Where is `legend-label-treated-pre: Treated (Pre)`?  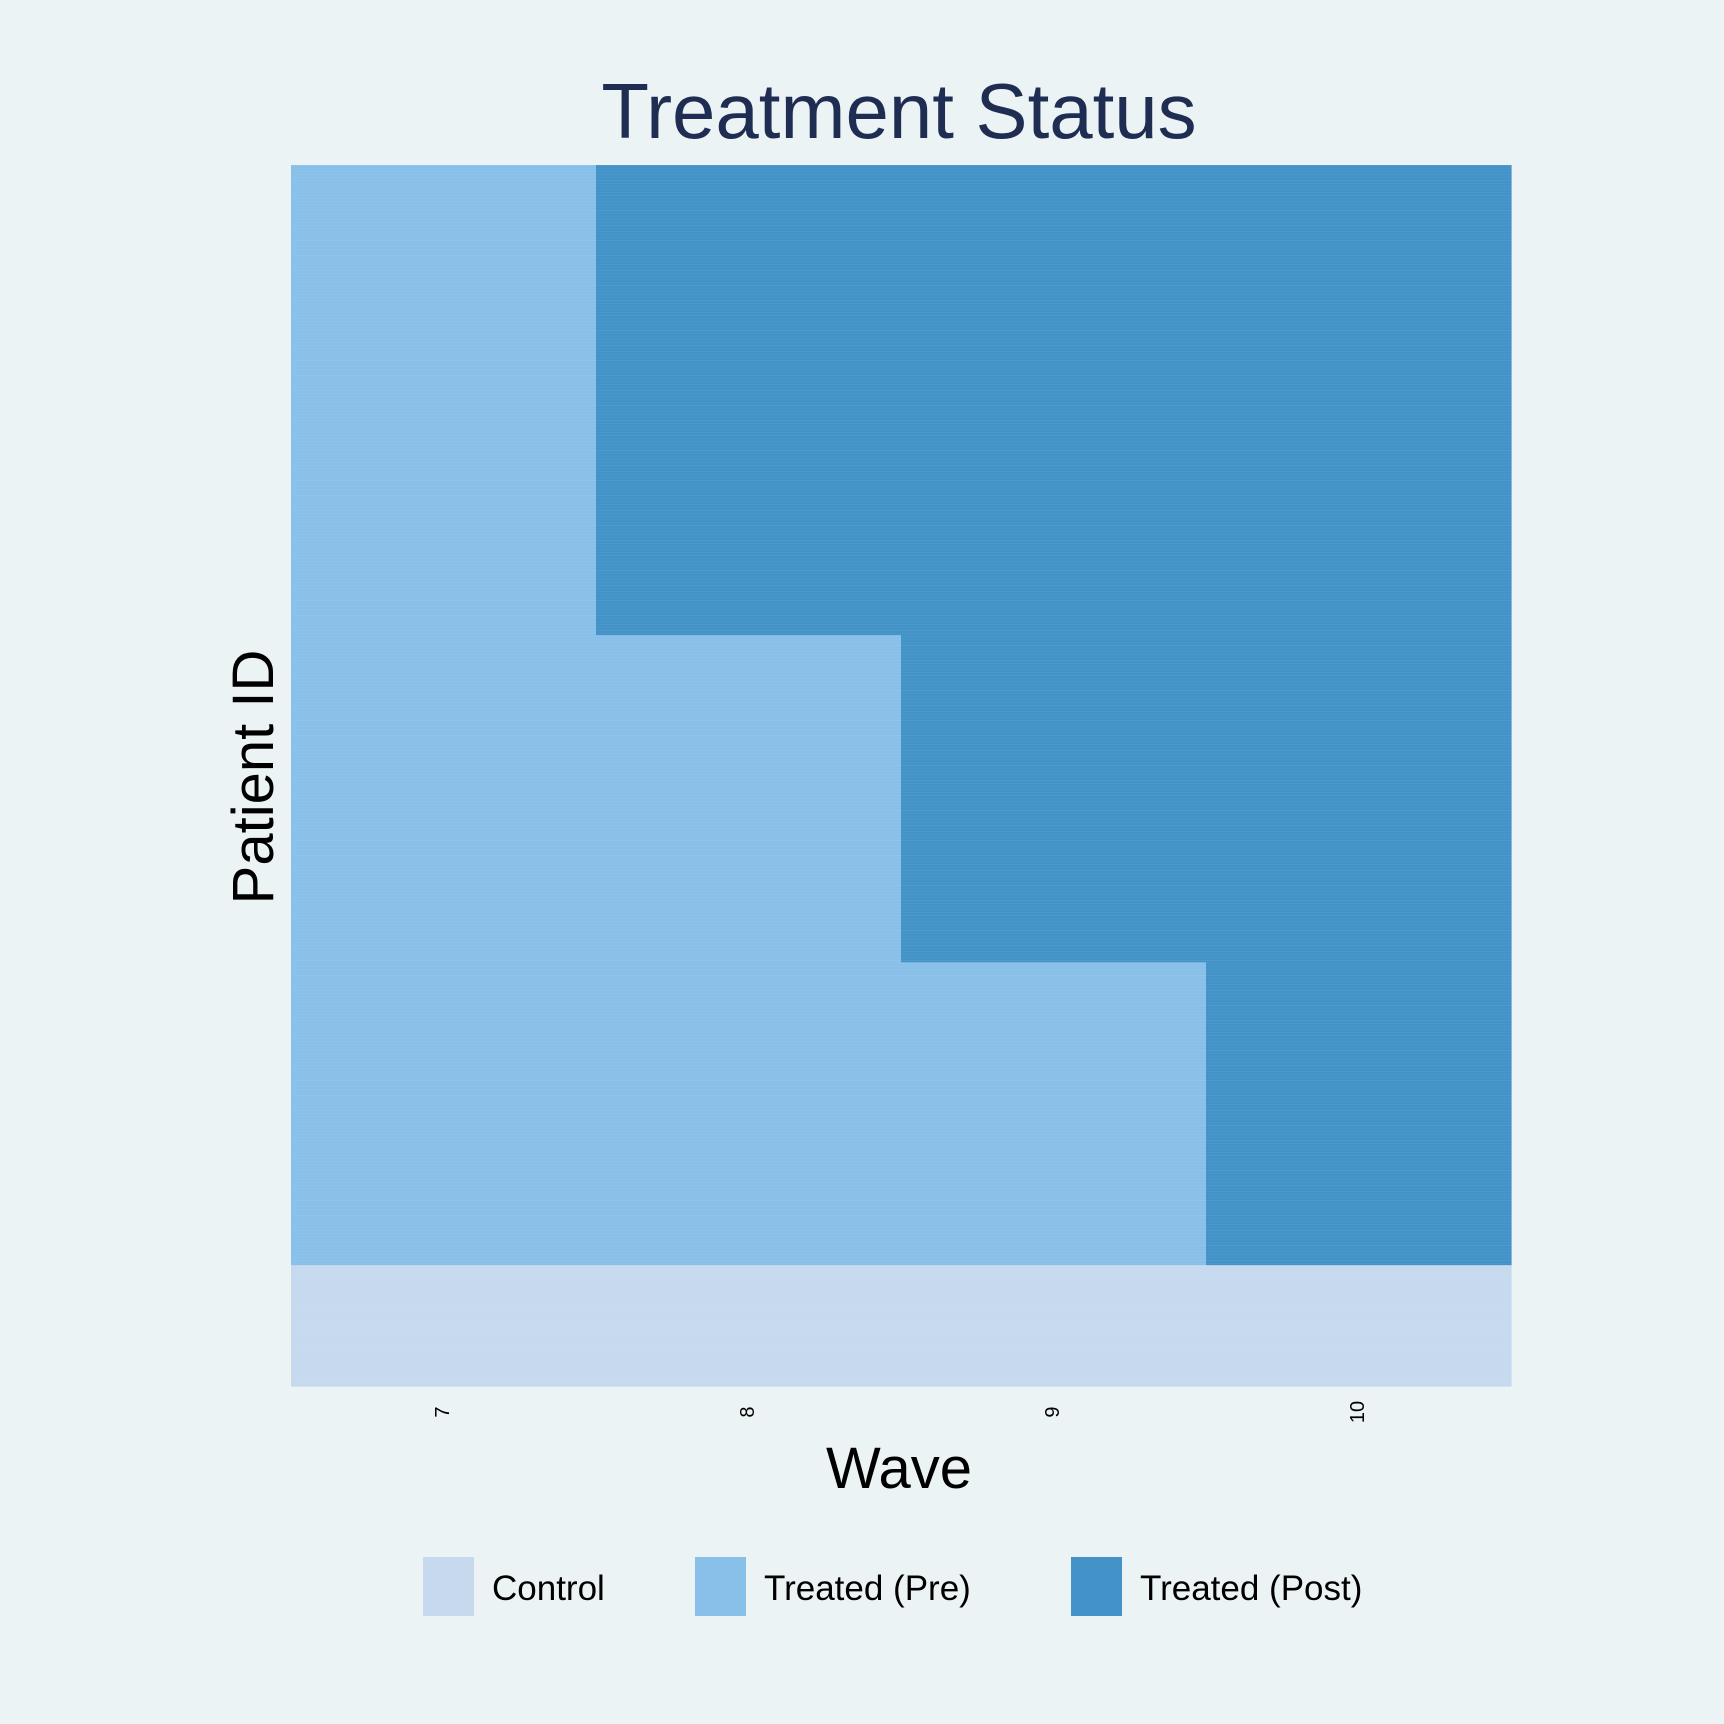 legend-label-treated-pre: Treated (Pre) is located at coordinates (867, 1588).